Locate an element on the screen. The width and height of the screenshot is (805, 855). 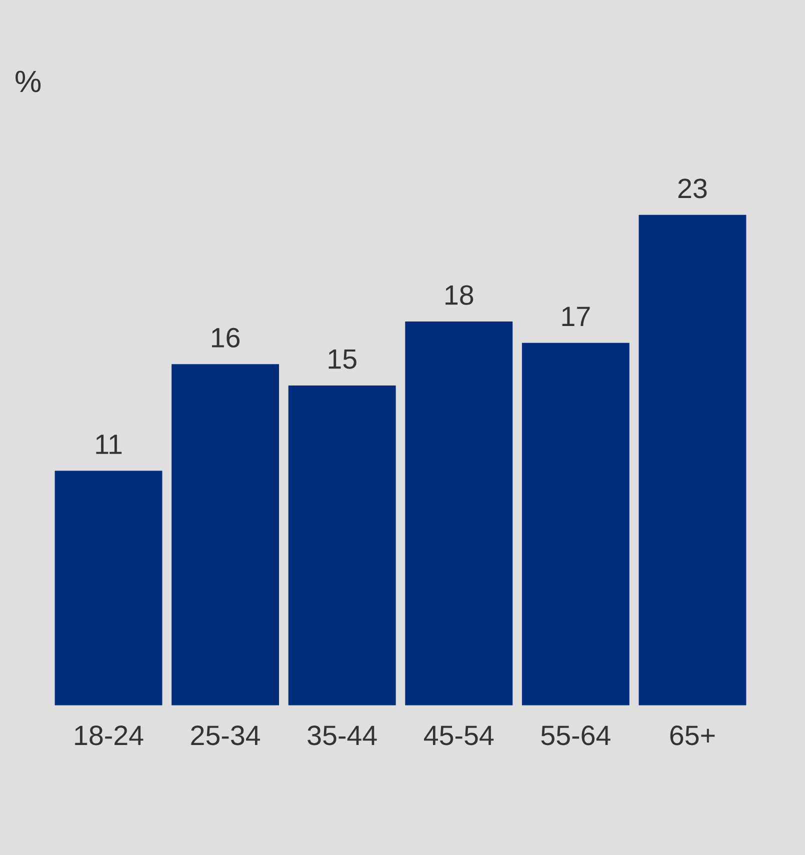
data-label: 17 is located at coordinates (576, 316).